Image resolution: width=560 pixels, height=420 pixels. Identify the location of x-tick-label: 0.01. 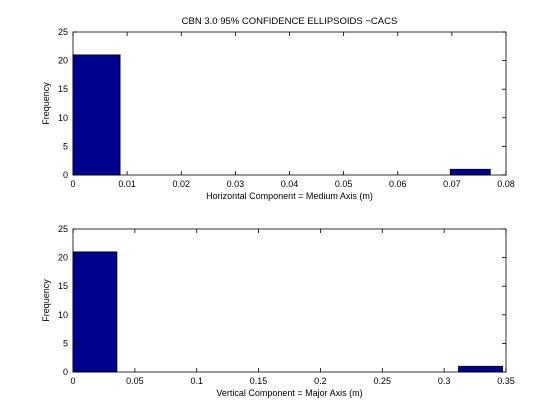
(127, 184).